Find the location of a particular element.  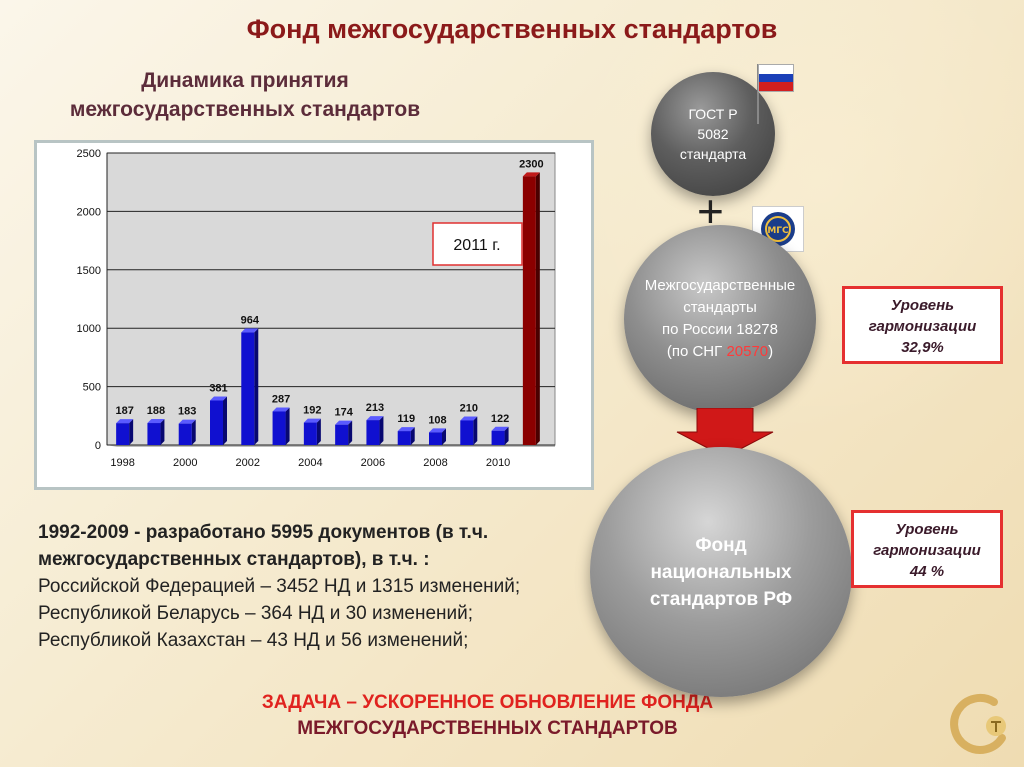

x-tick-label: 2002 is located at coordinates (248, 463).